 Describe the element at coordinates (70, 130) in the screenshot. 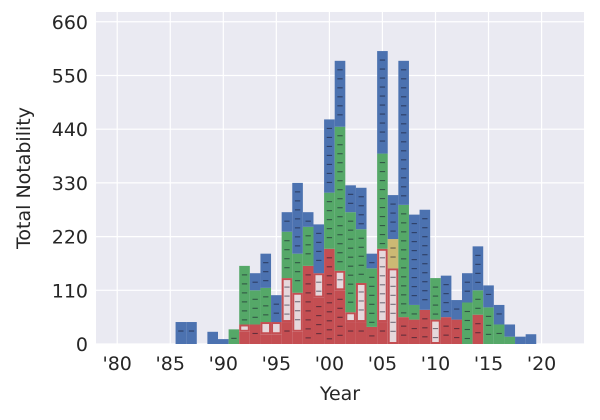

I see `y-tick-label: 440` at that location.